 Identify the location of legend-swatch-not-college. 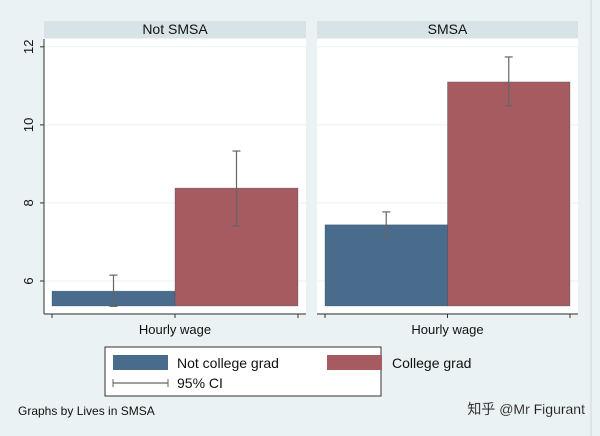
(140, 362).